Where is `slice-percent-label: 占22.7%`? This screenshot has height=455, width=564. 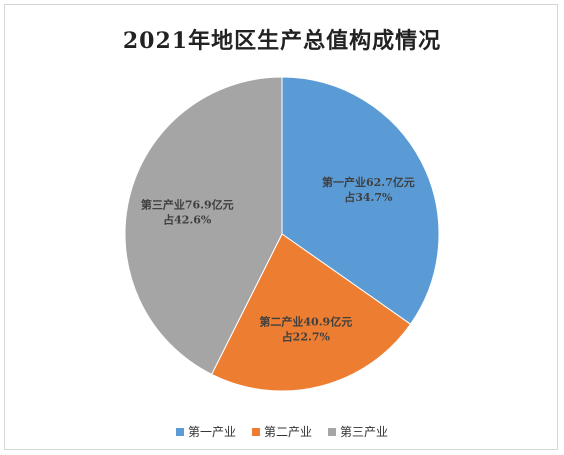 slice-percent-label: 占22.7% is located at coordinates (306, 336).